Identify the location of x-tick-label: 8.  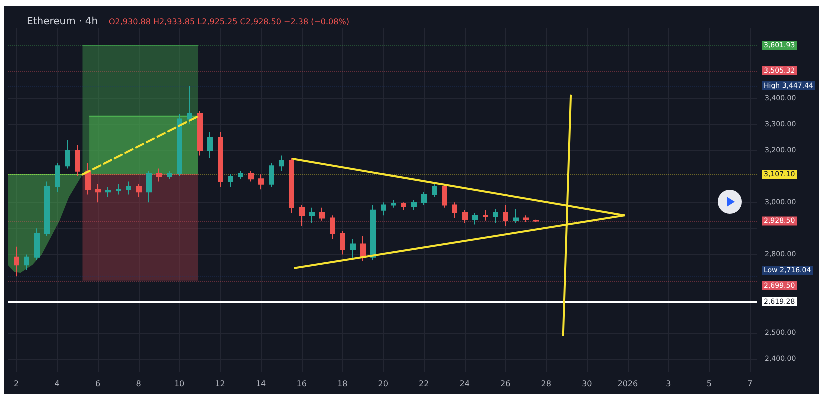
(139, 384).